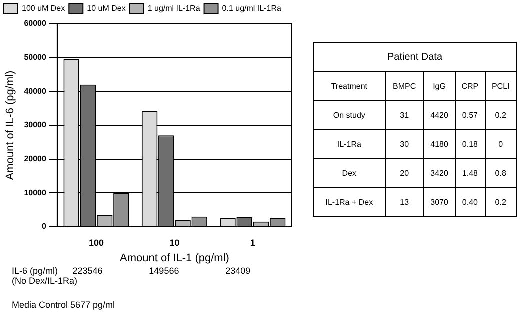 This screenshot has width=520, height=330. Describe the element at coordinates (175, 243) in the screenshot. I see `x-tick-label: 10` at that location.